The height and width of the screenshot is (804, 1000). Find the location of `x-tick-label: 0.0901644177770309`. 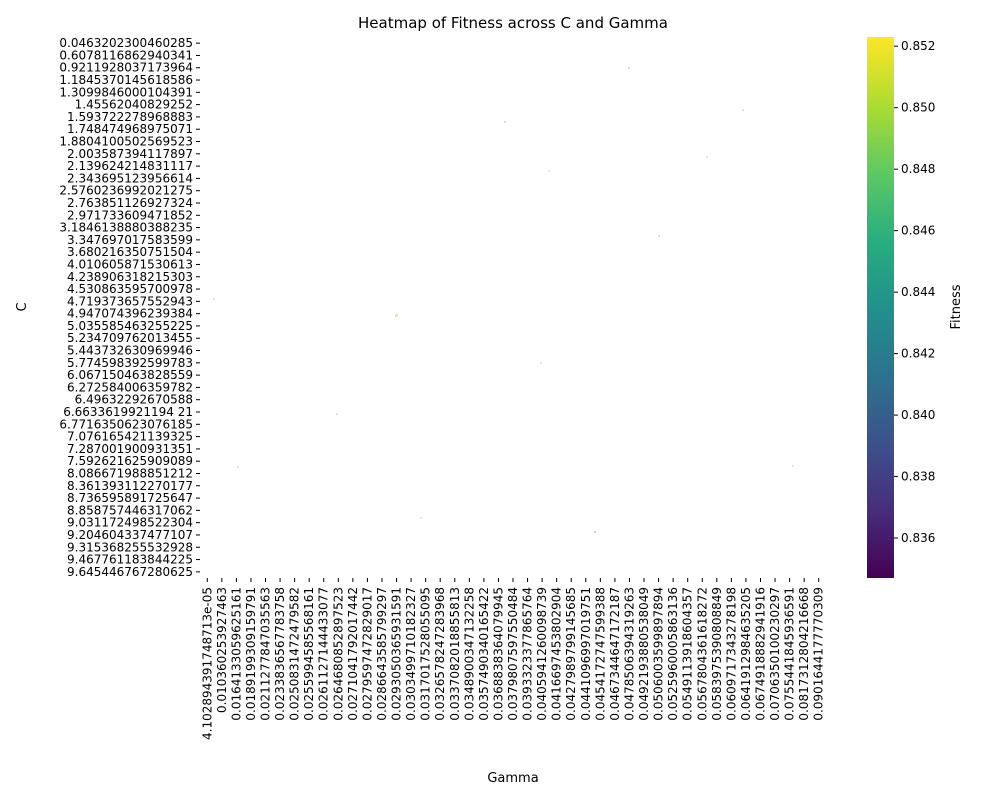

x-tick-label: 0.0901644177770309 is located at coordinates (819, 654).